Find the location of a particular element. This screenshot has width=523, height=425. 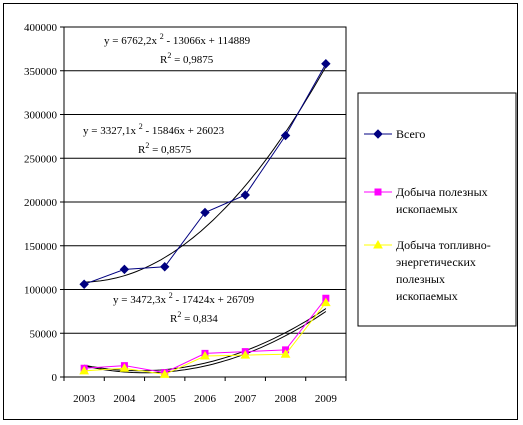

y-tick-label: 250000 is located at coordinates (41, 159).